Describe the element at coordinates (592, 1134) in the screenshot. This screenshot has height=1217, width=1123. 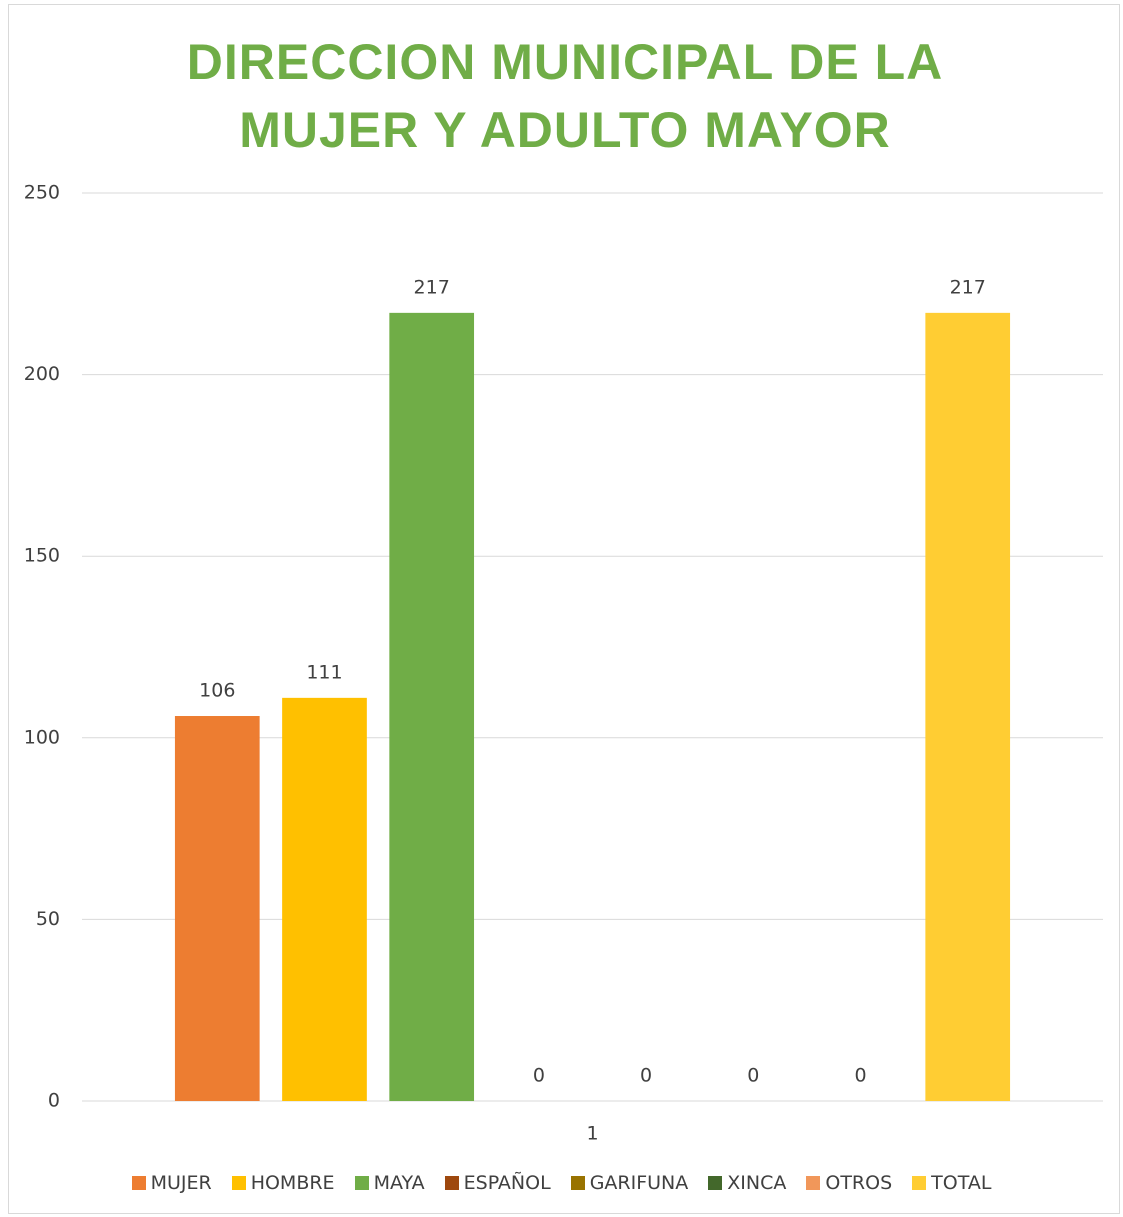
I see `x-tick-label: 1` at that location.